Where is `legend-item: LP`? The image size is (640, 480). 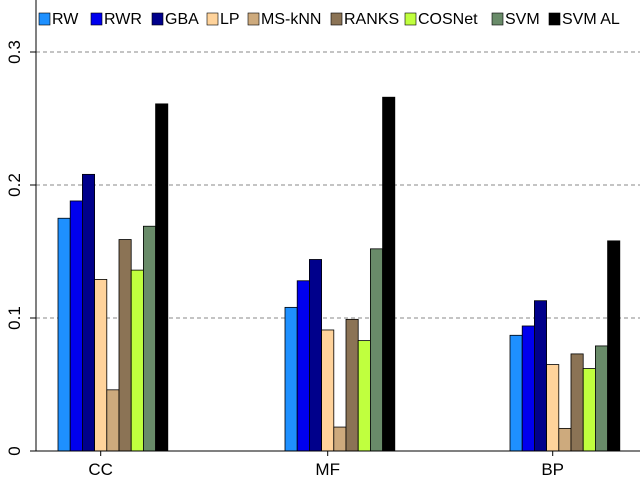 legend-item: LP is located at coordinates (223, 19).